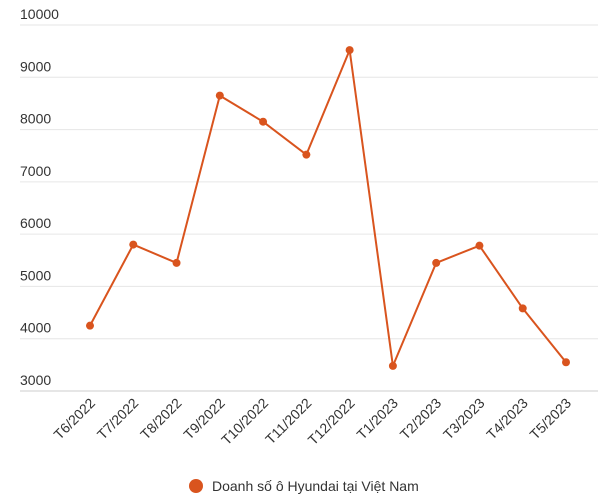 Image resolution: width=616 pixels, height=503 pixels. What do you see at coordinates (377, 419) in the screenshot?
I see `x-tick-label: T1/2023` at bounding box center [377, 419].